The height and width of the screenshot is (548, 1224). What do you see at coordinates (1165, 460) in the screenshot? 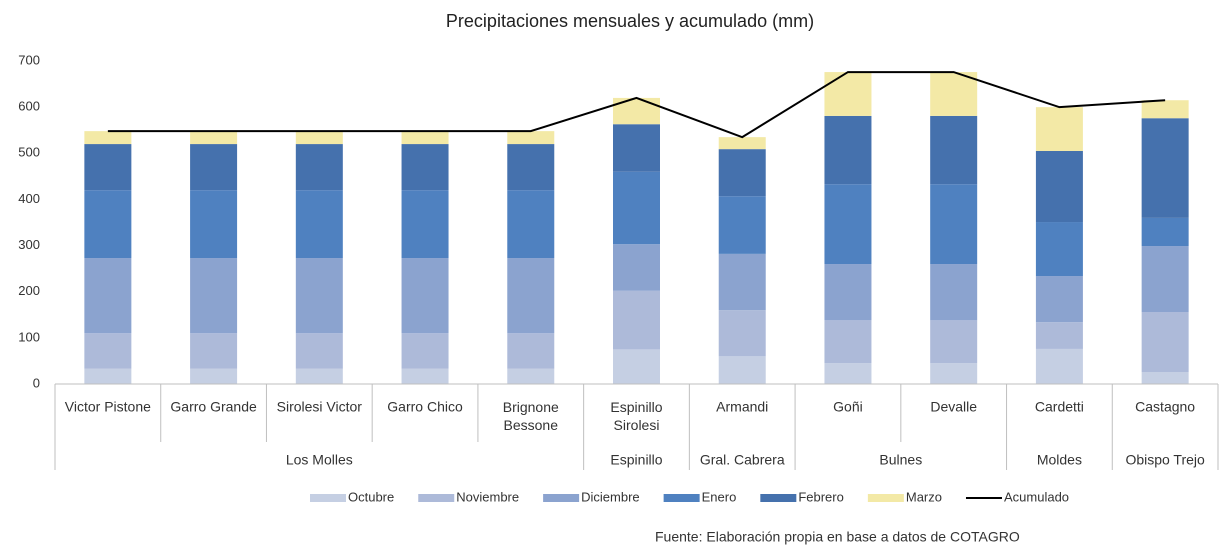
I see `group-label: Obispo Trejo` at bounding box center [1165, 460].